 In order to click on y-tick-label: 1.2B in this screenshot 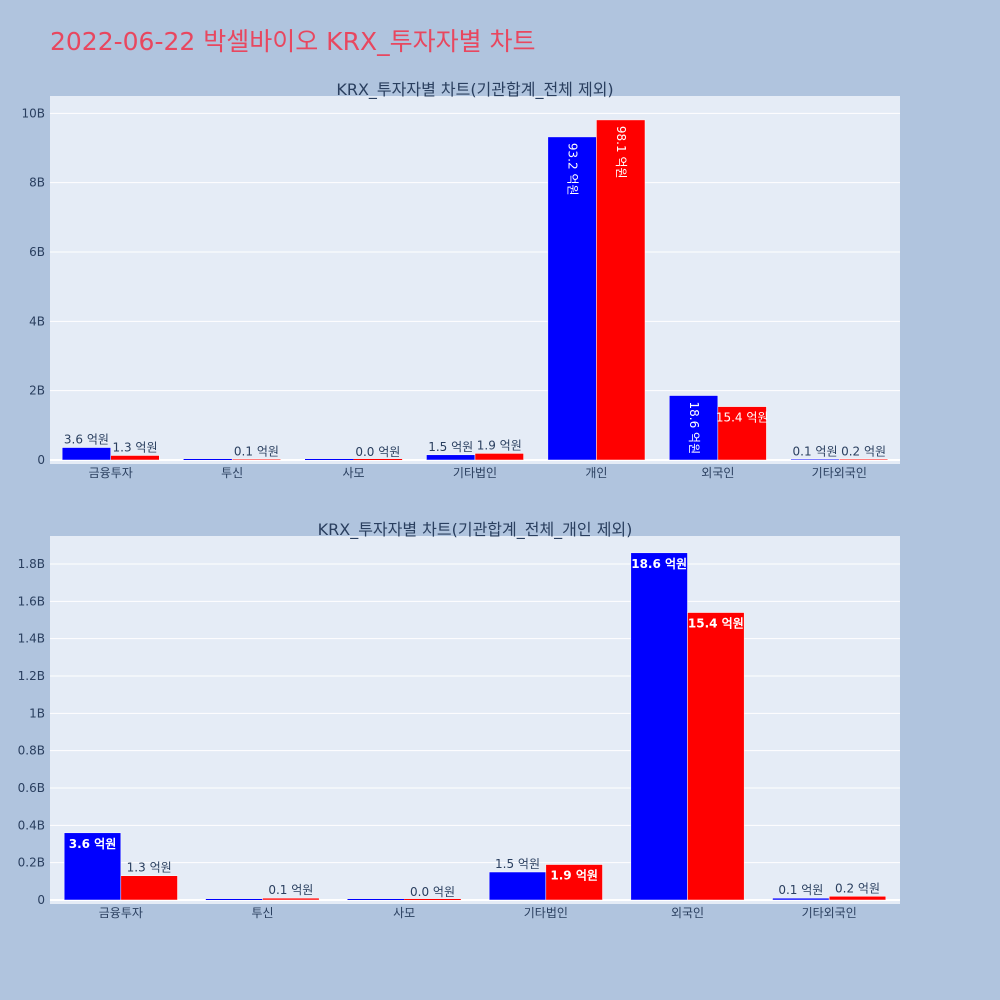, I will do `click(31, 676)`.